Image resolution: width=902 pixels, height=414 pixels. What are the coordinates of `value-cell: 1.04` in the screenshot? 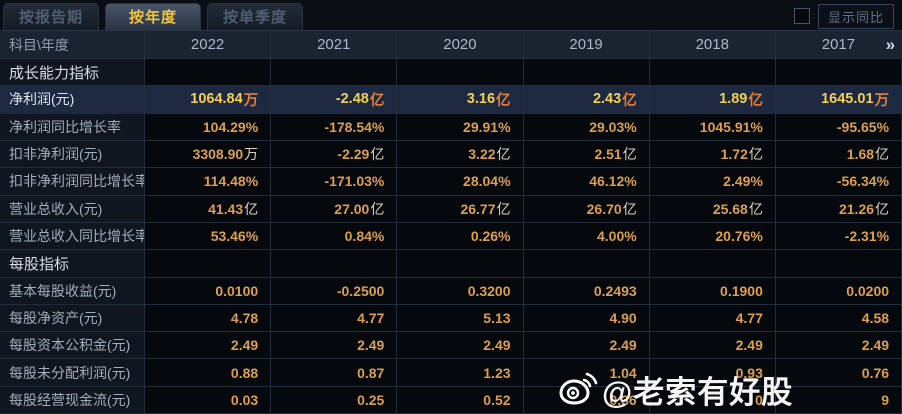 It's located at (586, 373).